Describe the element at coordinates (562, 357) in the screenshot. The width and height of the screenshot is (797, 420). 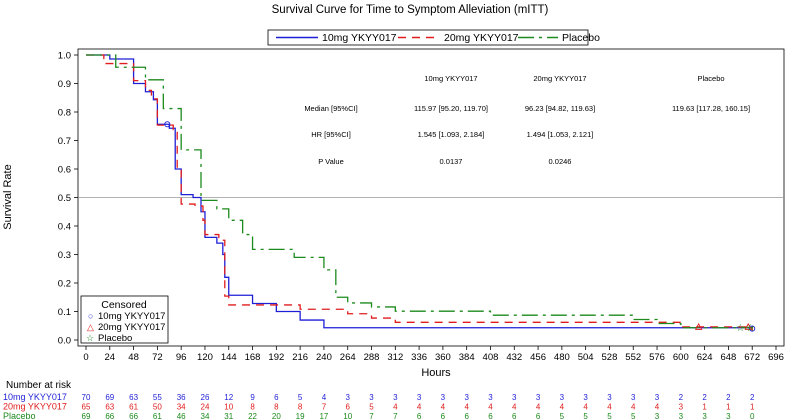
I see `x-tick-label: 480` at that location.